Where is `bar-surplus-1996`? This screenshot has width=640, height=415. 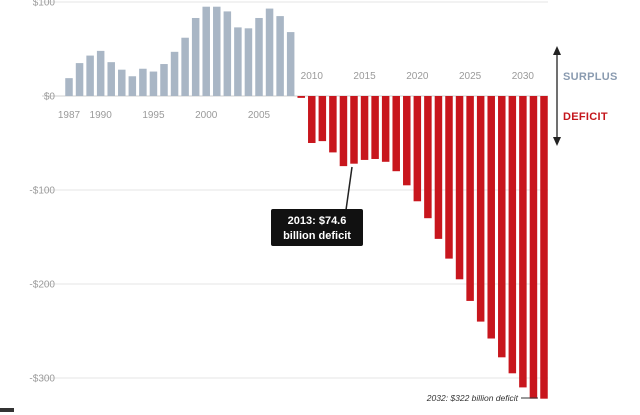 bar-surplus-1996 is located at coordinates (164, 80).